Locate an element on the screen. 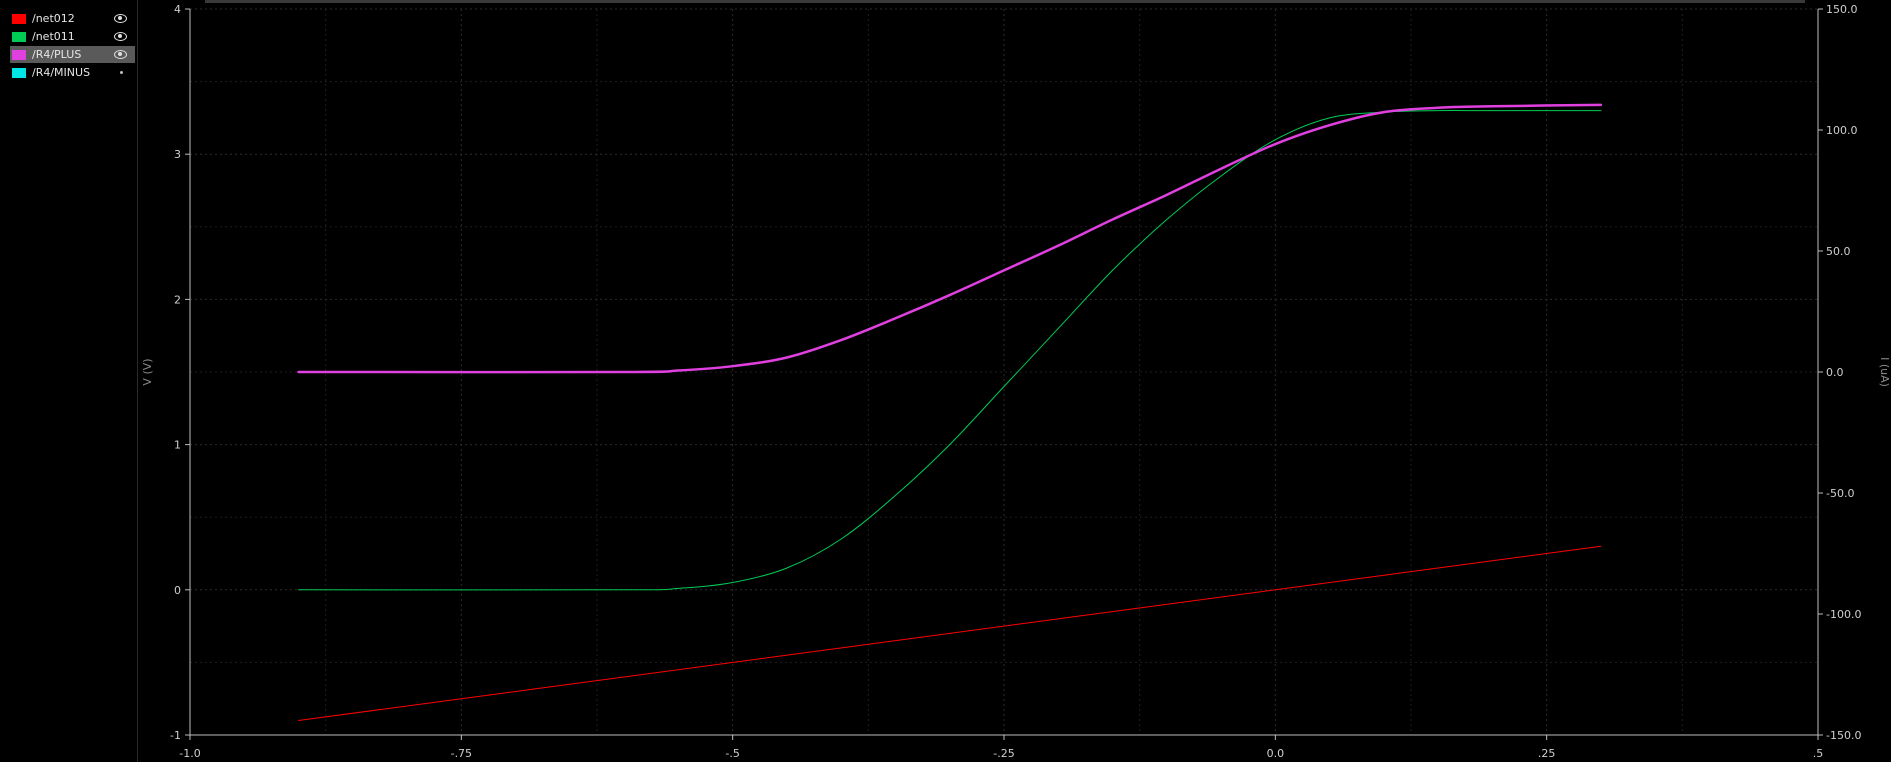 The height and width of the screenshot is (762, 1891). x-tick-label: 0.0 is located at coordinates (1276, 753).